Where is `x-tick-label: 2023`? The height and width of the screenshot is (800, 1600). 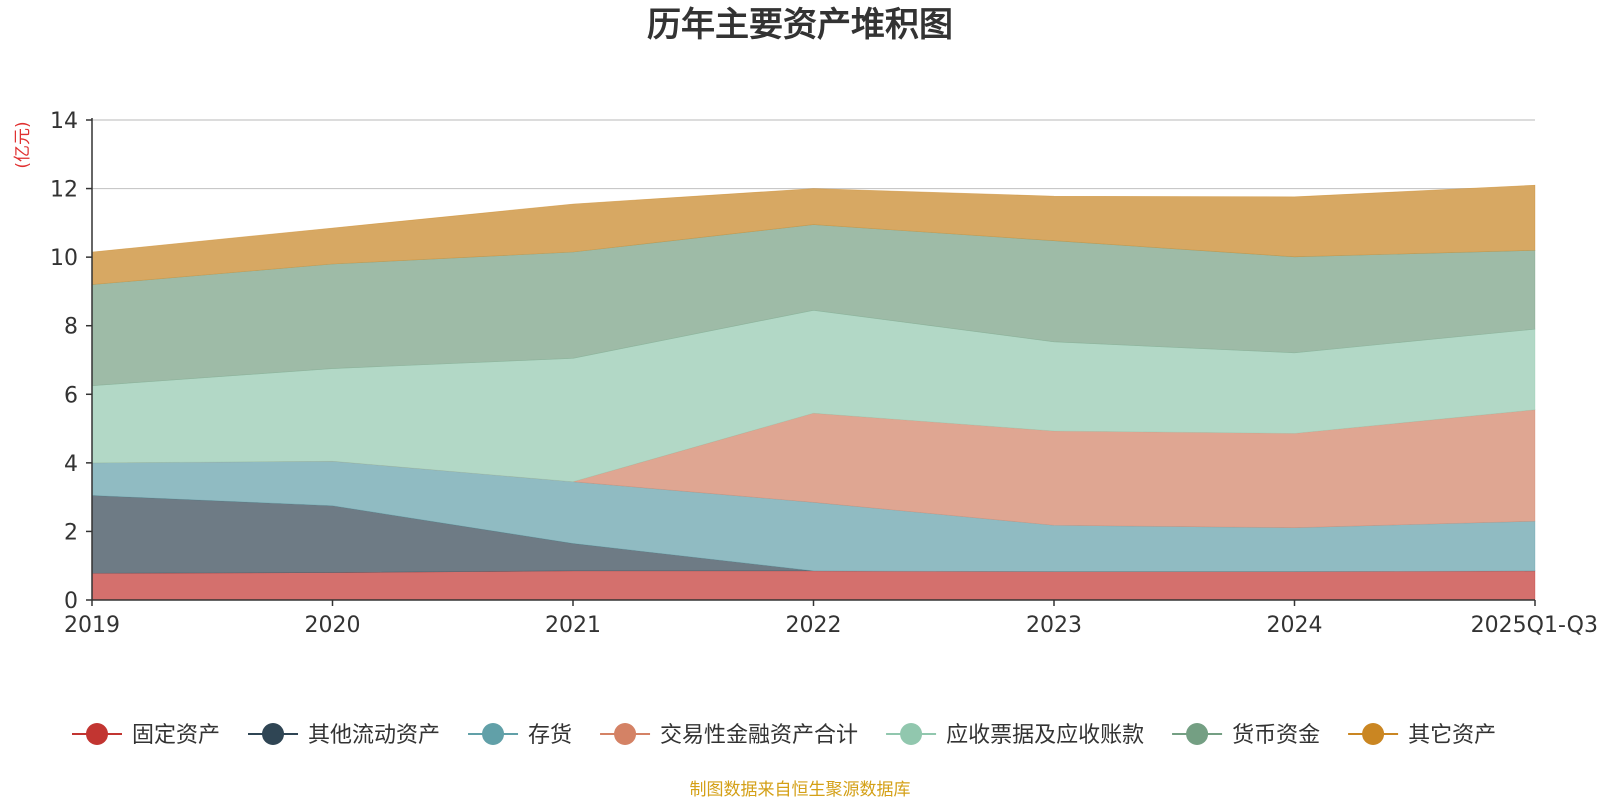 x-tick-label: 2023 is located at coordinates (1054, 625).